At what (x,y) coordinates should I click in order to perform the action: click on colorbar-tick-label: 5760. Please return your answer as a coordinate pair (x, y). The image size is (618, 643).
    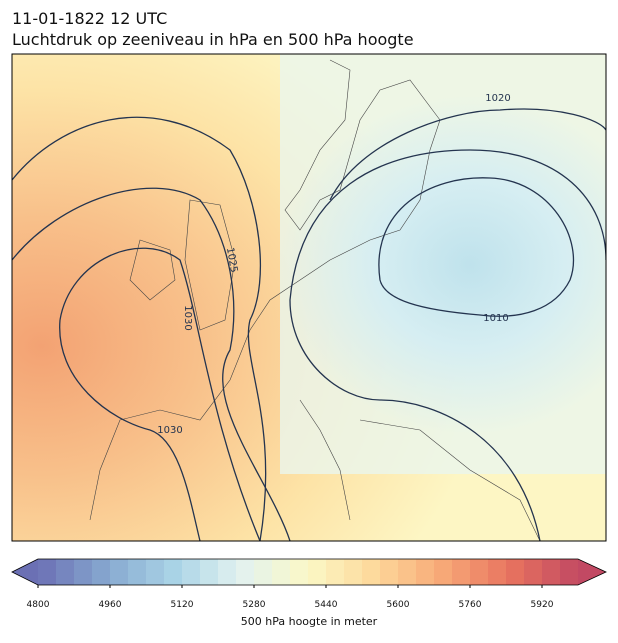
    Looking at the image, I should click on (470, 605).